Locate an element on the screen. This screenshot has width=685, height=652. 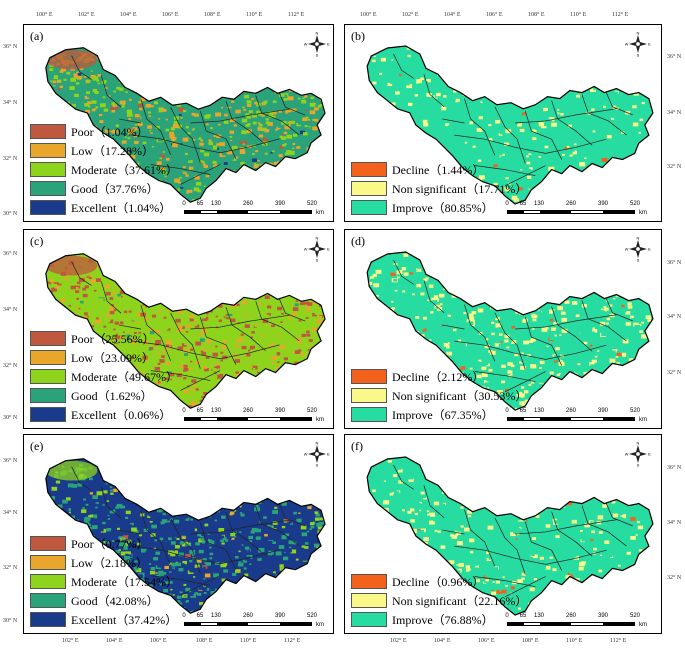
legend-item: Non significant（17.71%） is located at coordinates (439, 188).